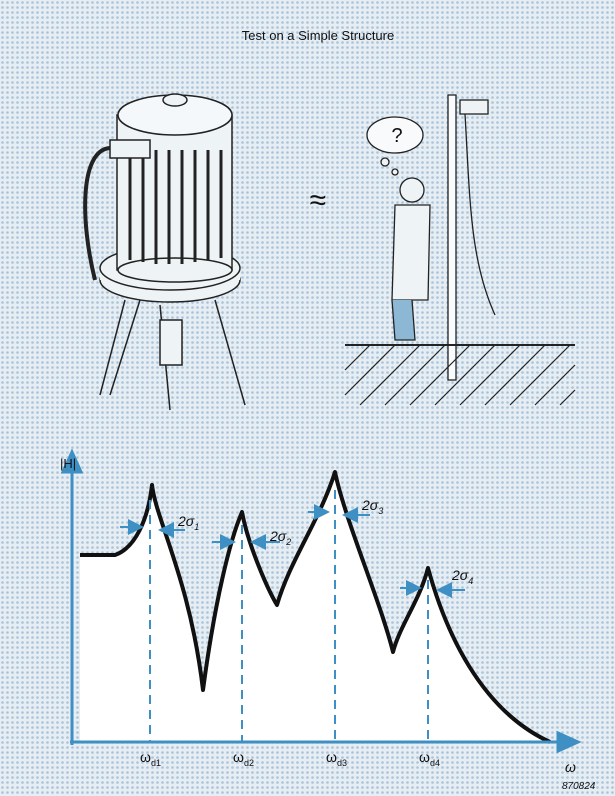 The width and height of the screenshot is (615, 796). Describe the element at coordinates (243, 758) in the screenshot. I see `peak-freq: ωd2` at that location.